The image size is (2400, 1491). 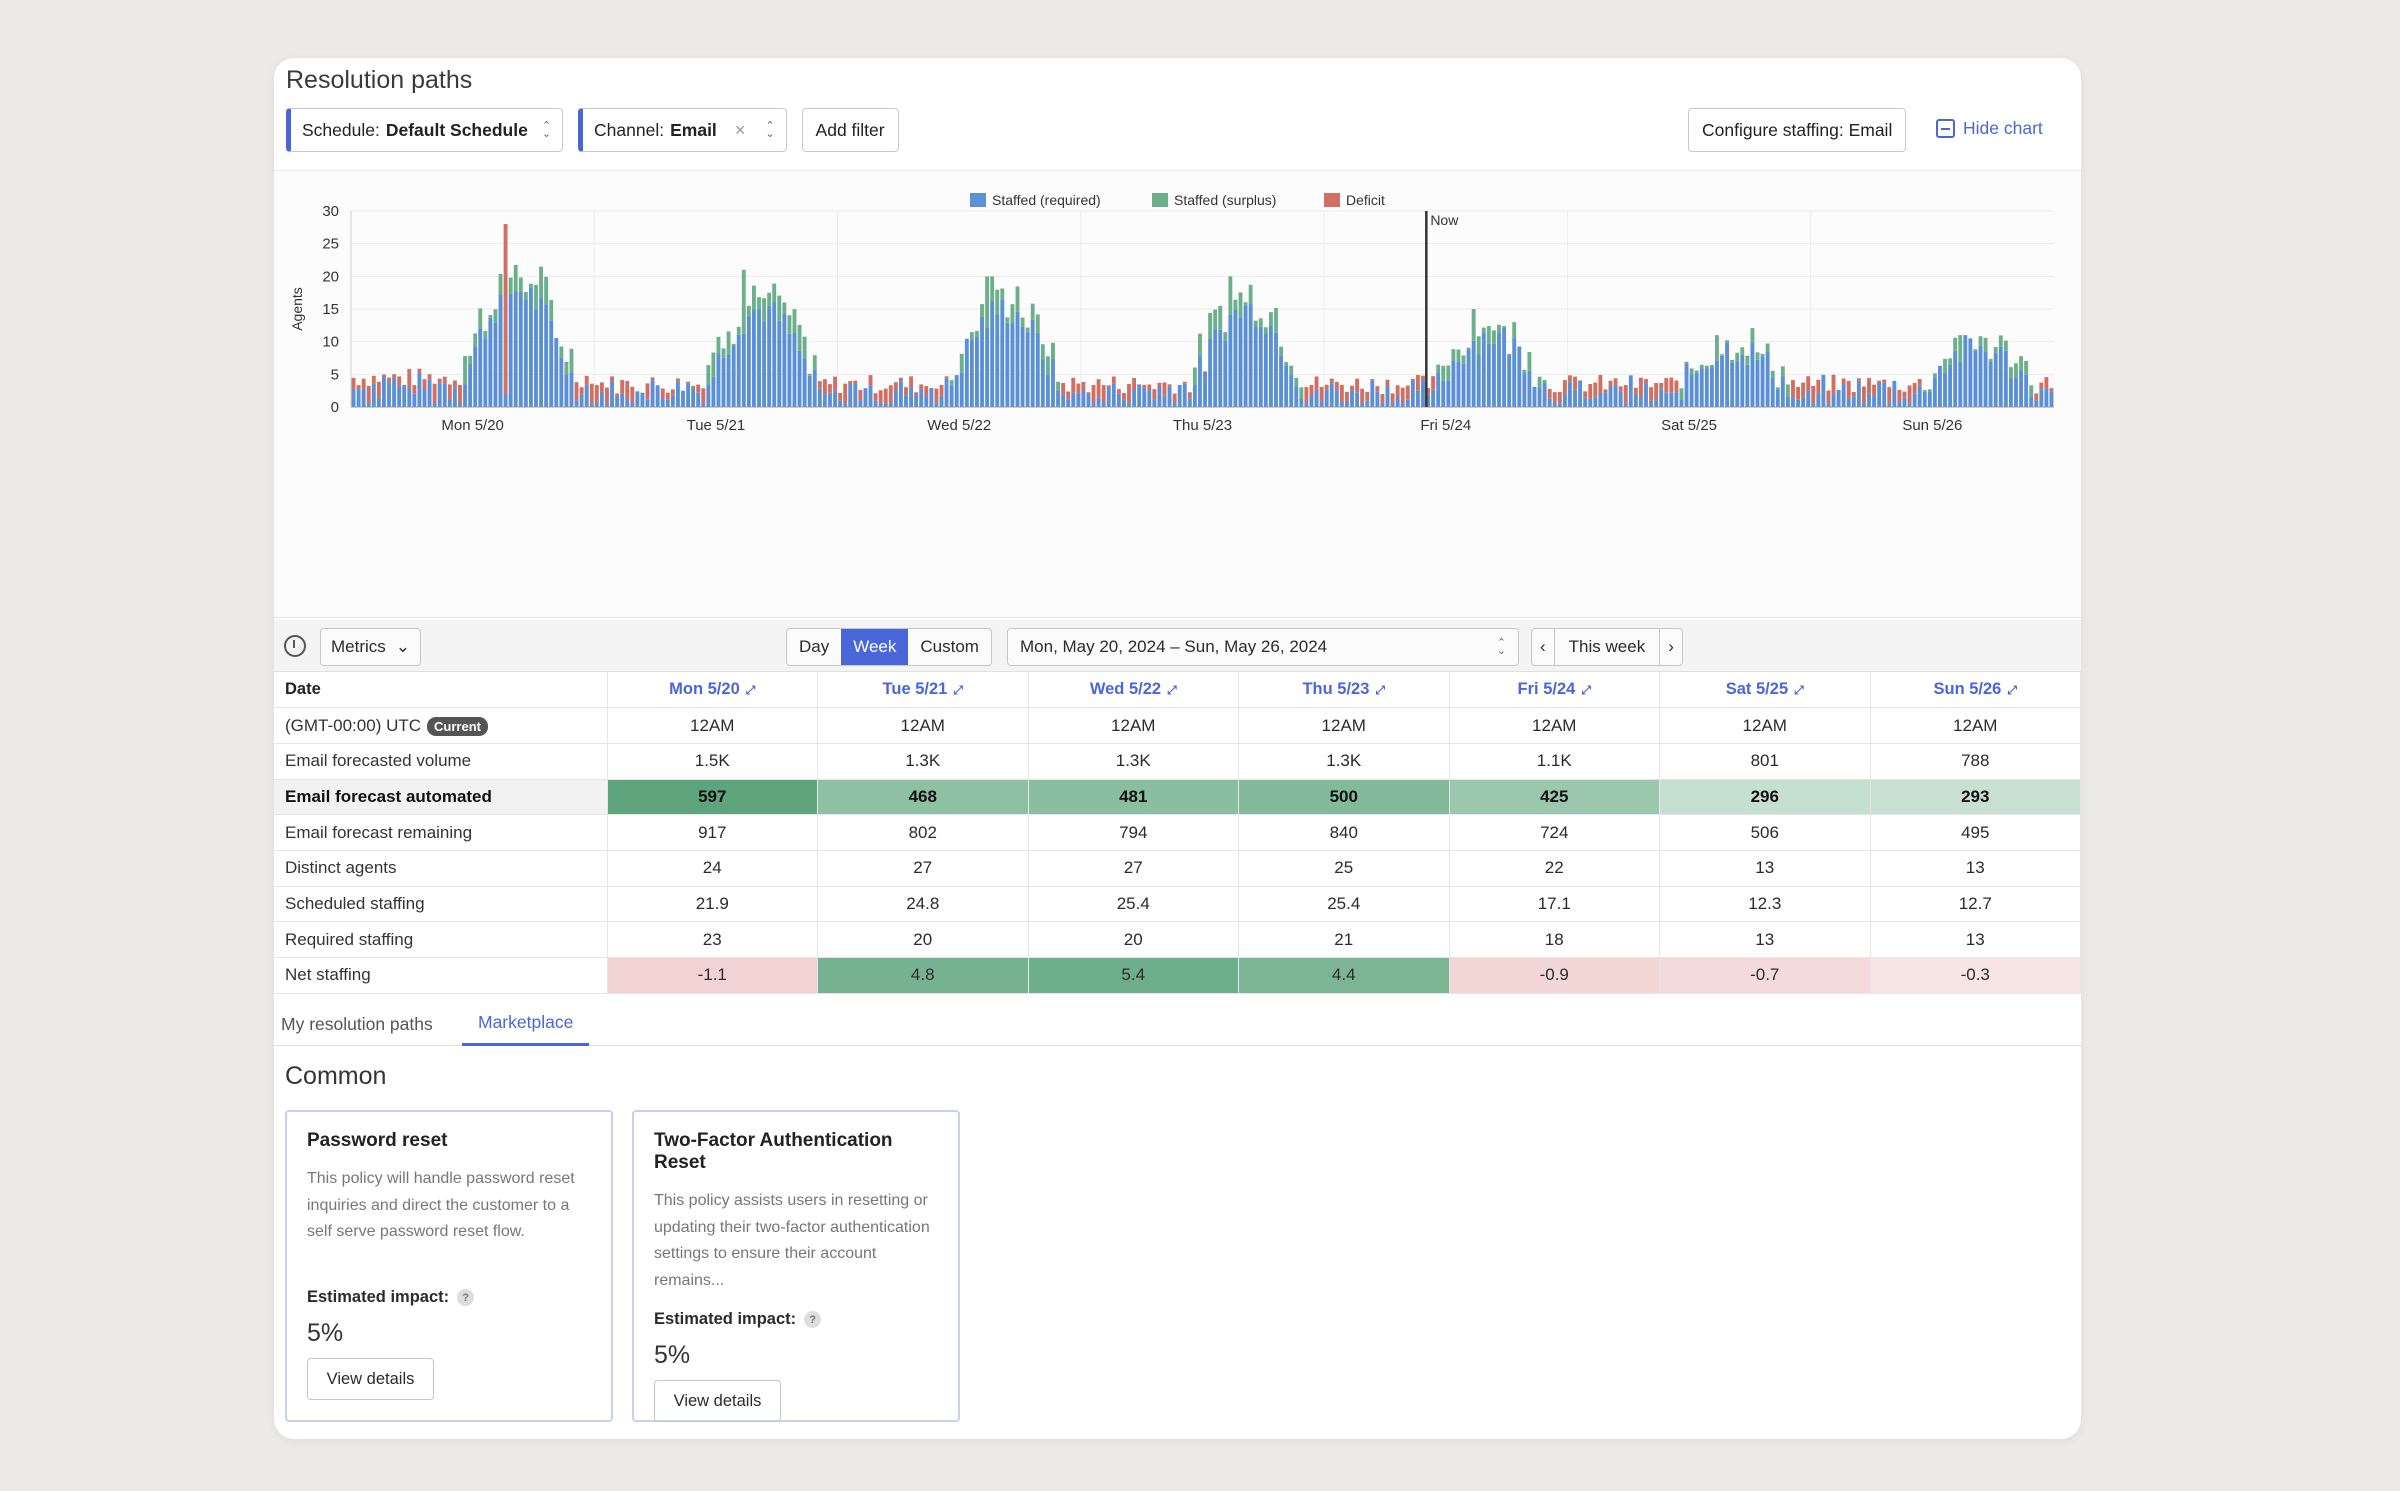 What do you see at coordinates (923, 797) in the screenshot?
I see `value-cell: 468` at bounding box center [923, 797].